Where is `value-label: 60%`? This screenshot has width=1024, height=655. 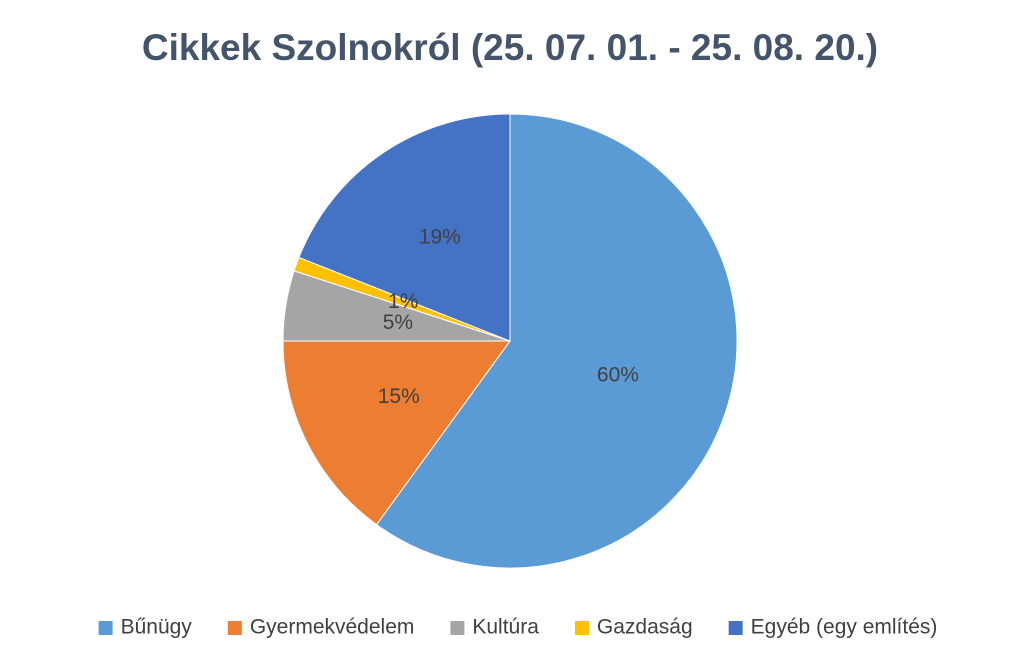 value-label: 60% is located at coordinates (618, 375).